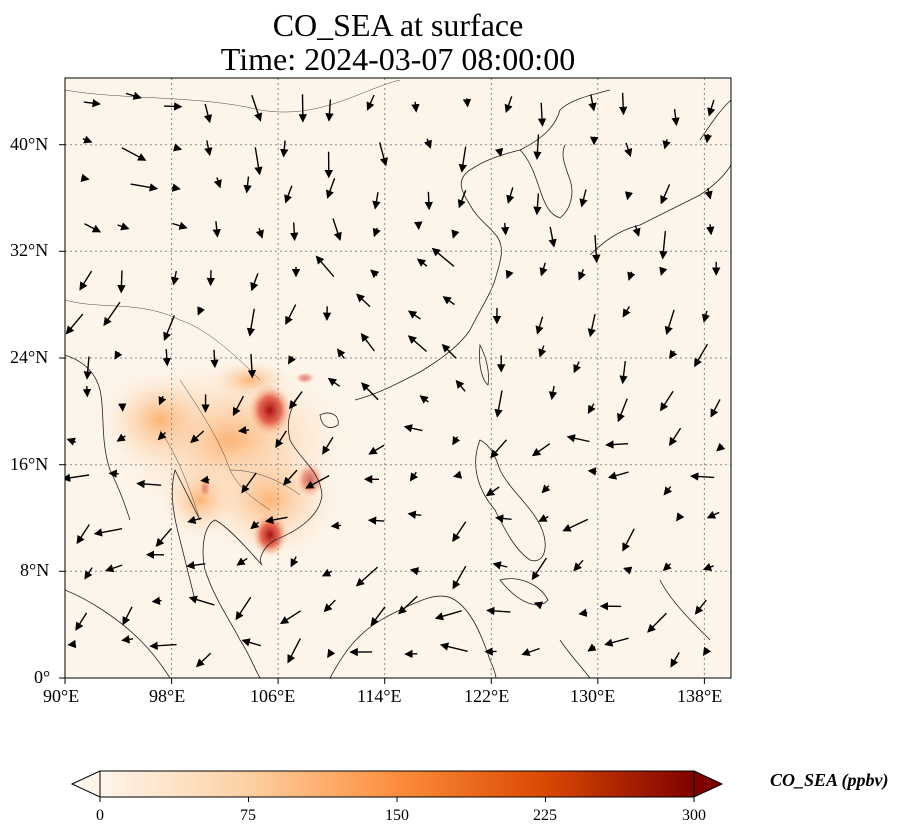 The width and height of the screenshot is (916, 836). Describe the element at coordinates (29, 357) in the screenshot. I see `lat-tick-label: 24°N` at that location.